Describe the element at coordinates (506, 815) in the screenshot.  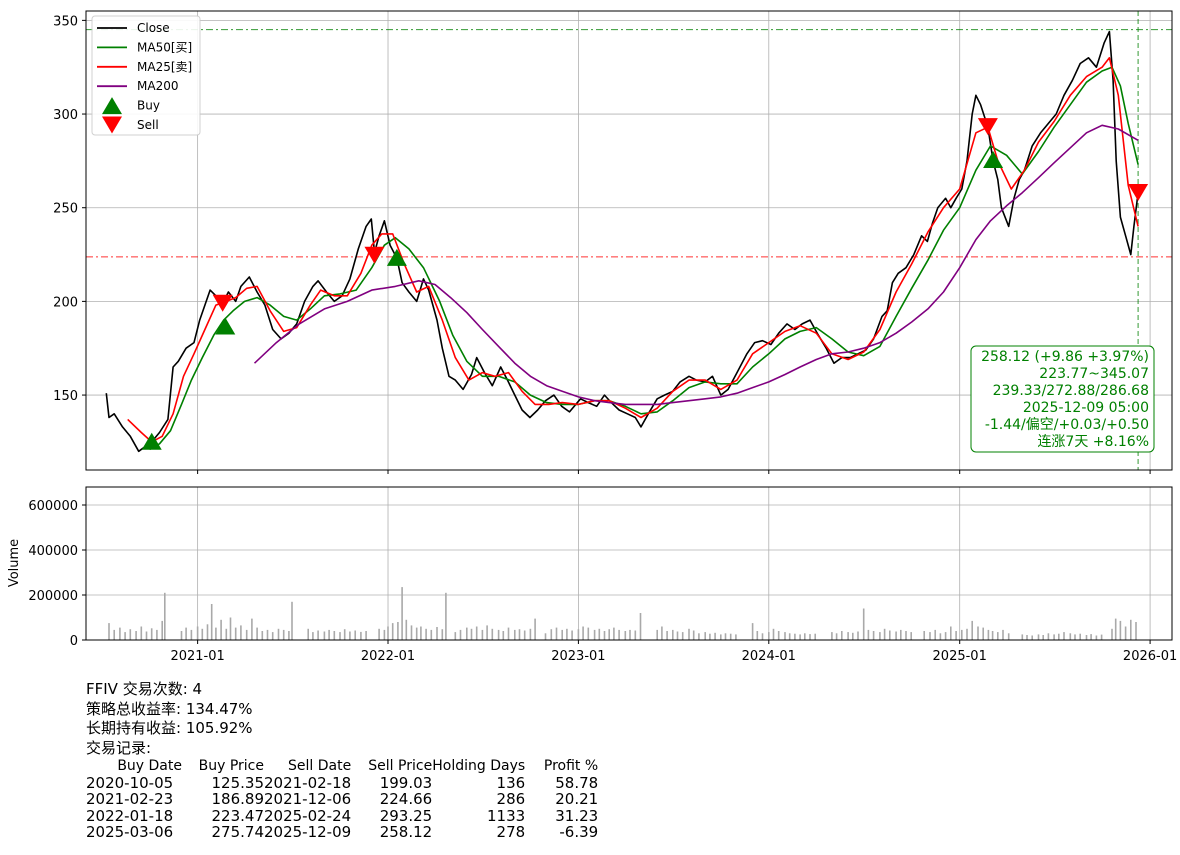
I see `trade-holding-days: 1133` at that location.